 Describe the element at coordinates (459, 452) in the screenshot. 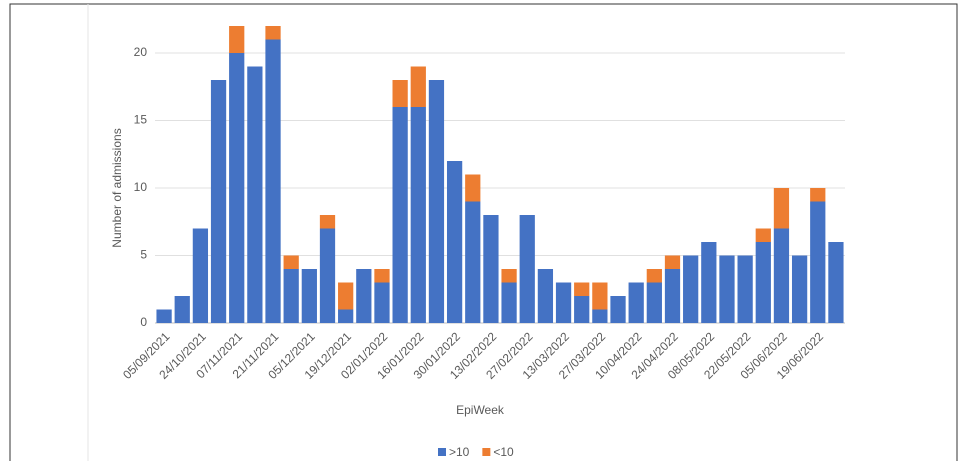

I see `legend-label: >10` at that location.